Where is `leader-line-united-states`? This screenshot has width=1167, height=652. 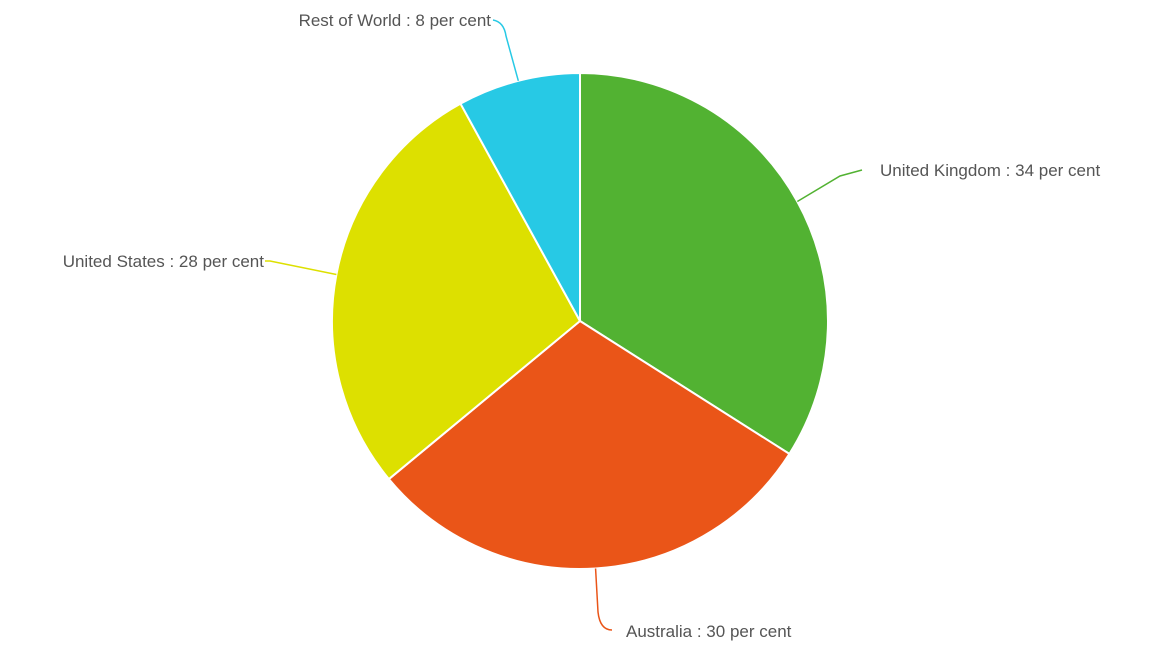
leader-line-united-states is located at coordinates (301, 268).